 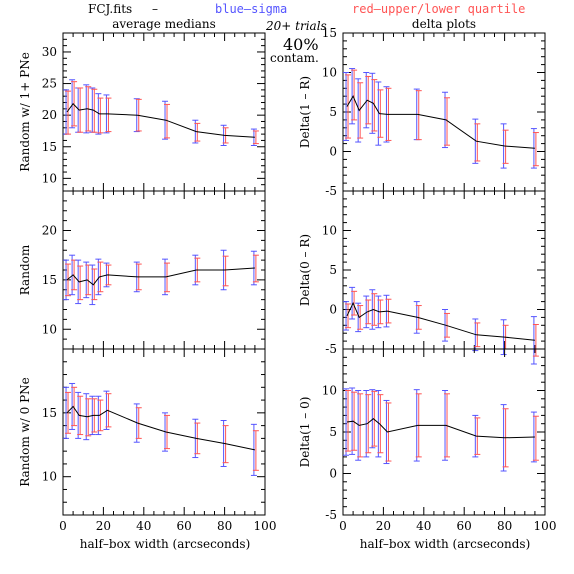 I want to click on header-contam-word: contam., so click(x=294, y=58).